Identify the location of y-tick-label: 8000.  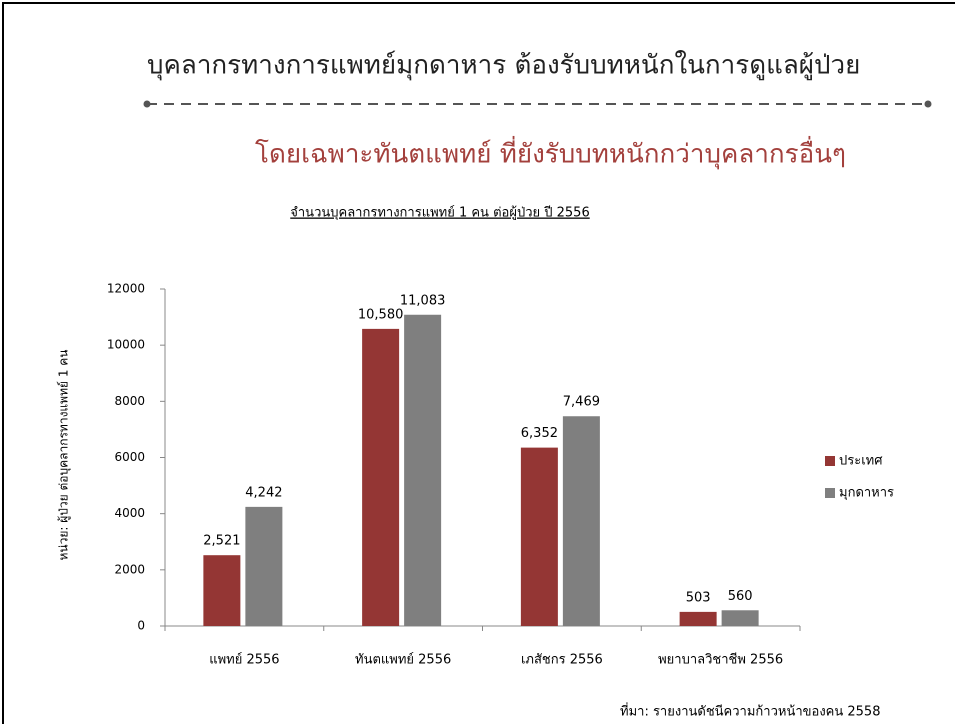
(129, 401).